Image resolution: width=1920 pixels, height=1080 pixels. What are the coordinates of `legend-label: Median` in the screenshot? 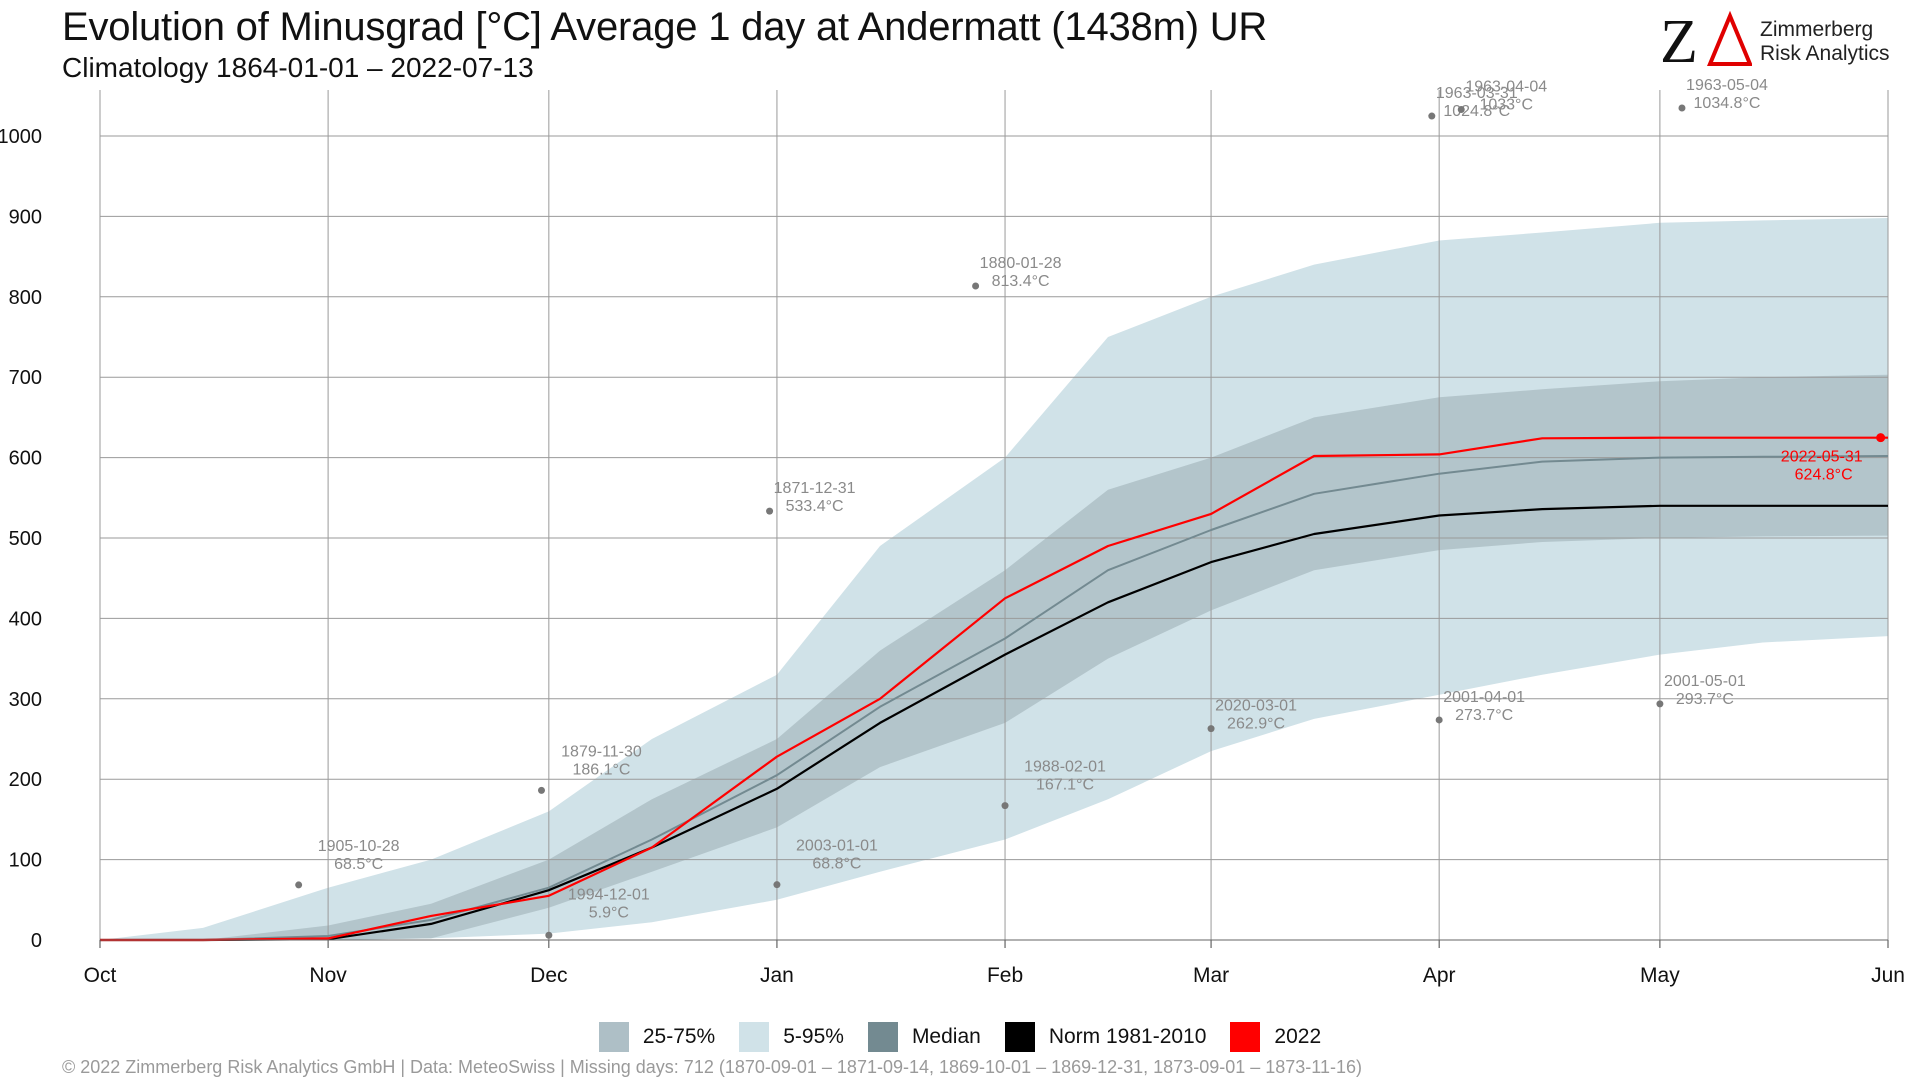 It's located at (946, 1036).